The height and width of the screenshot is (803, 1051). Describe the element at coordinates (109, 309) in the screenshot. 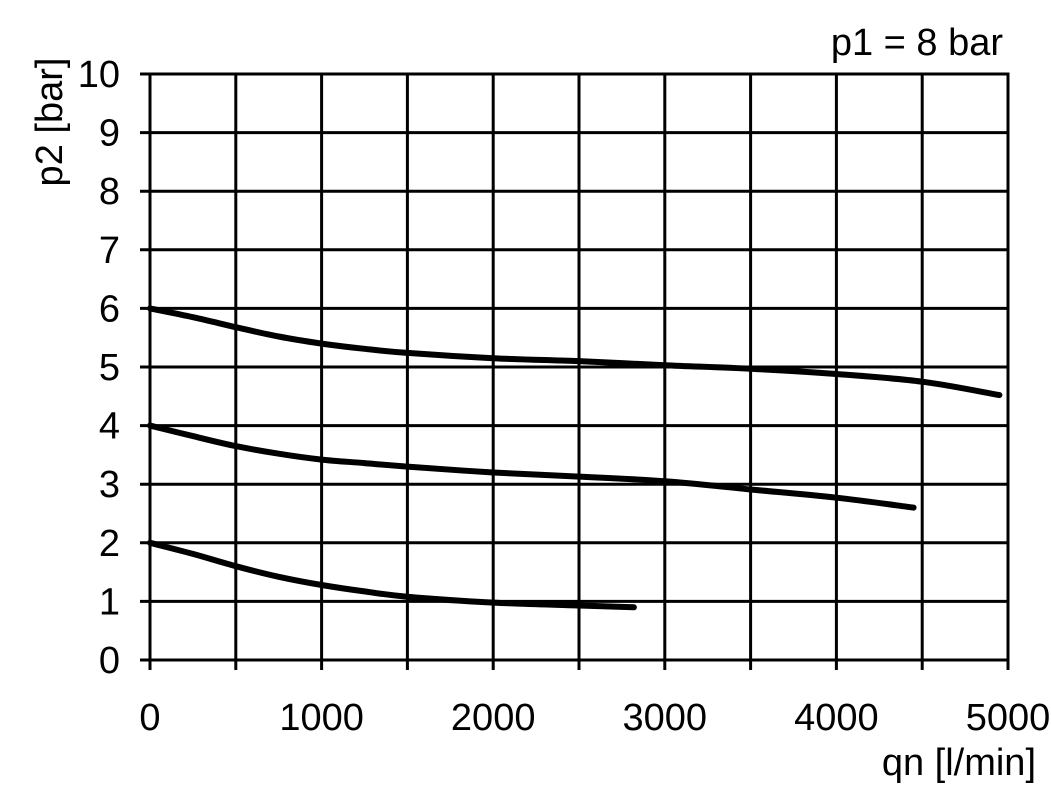

I see `y-tick-label: 6` at that location.